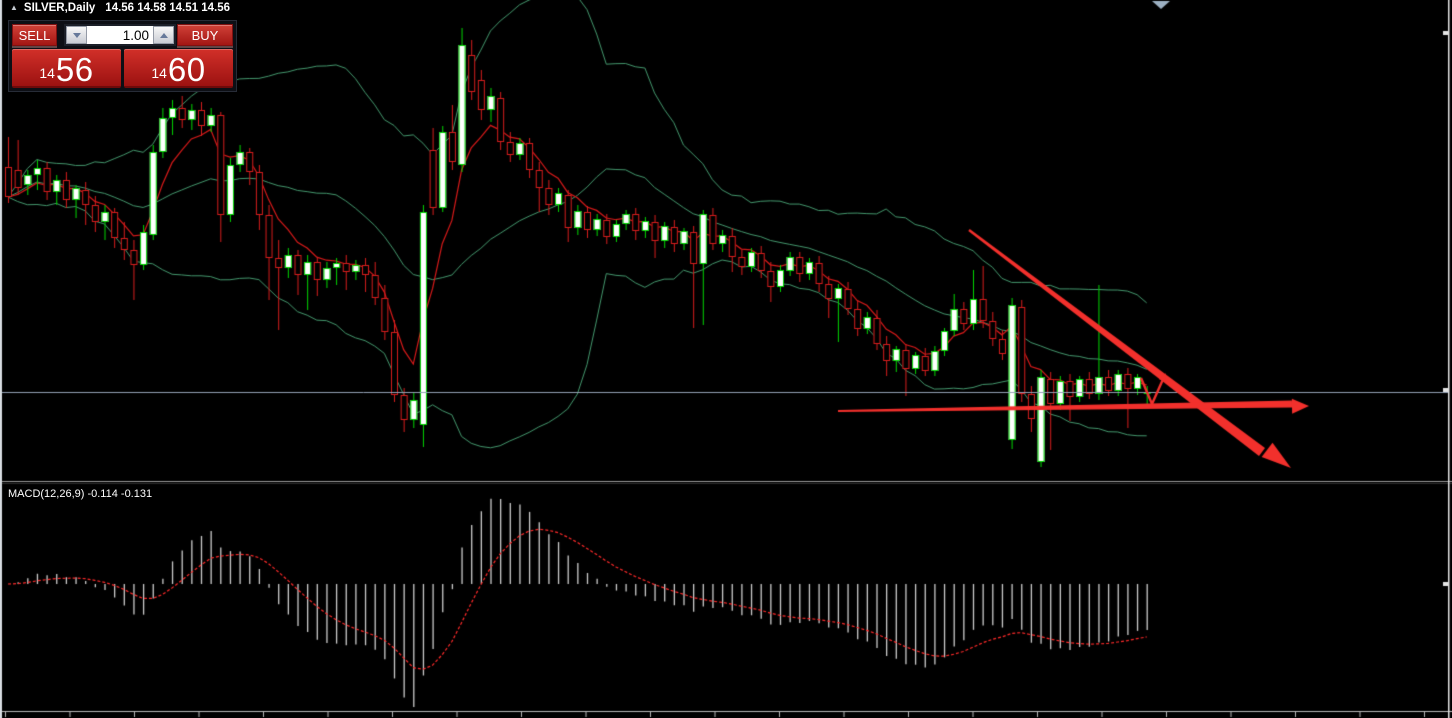 The image size is (1452, 718). What do you see at coordinates (74, 69) in the screenshot?
I see `bid-price-pips: 56` at bounding box center [74, 69].